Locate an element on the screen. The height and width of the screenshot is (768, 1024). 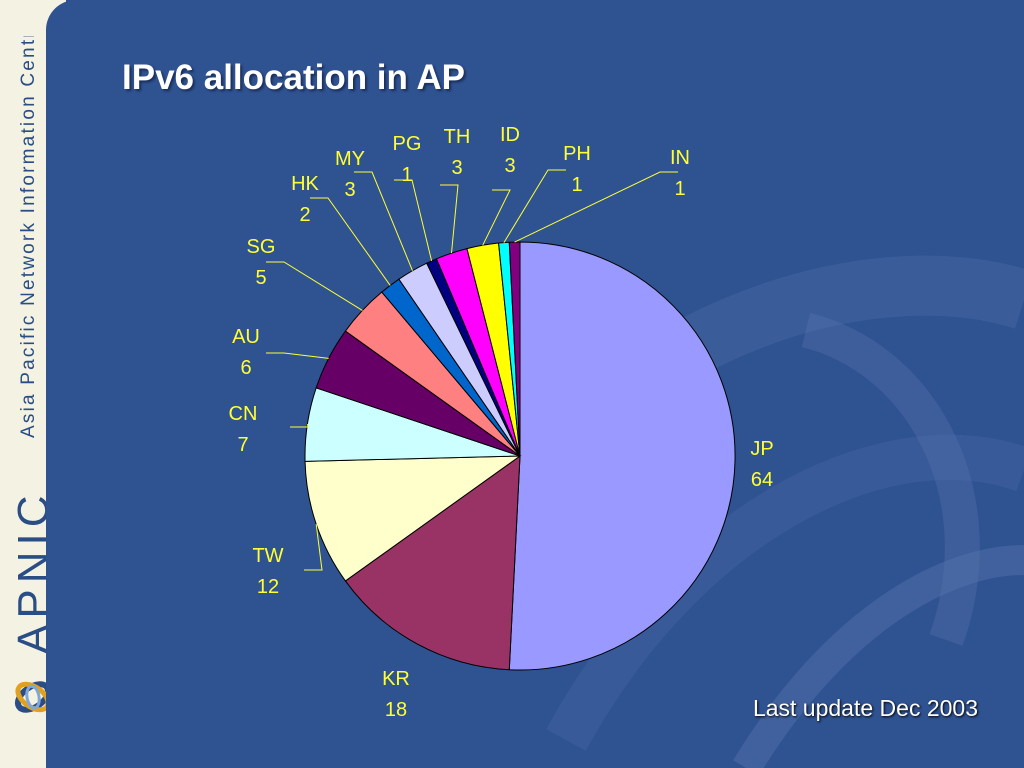
leader-line-hk is located at coordinates (350, 241).